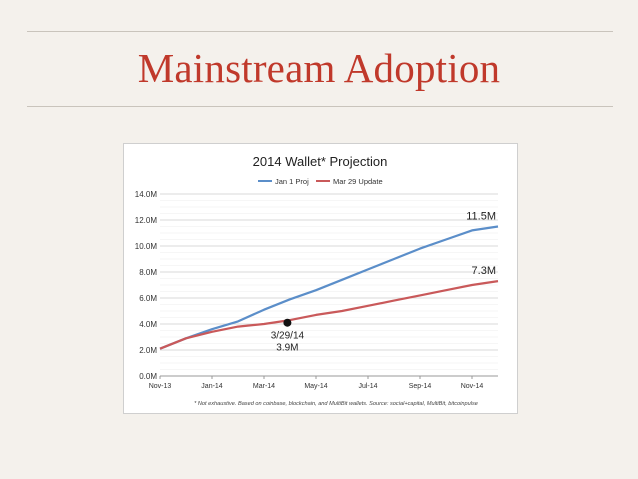 This screenshot has height=479, width=638. I want to click on bottom-rule, so click(320, 106).